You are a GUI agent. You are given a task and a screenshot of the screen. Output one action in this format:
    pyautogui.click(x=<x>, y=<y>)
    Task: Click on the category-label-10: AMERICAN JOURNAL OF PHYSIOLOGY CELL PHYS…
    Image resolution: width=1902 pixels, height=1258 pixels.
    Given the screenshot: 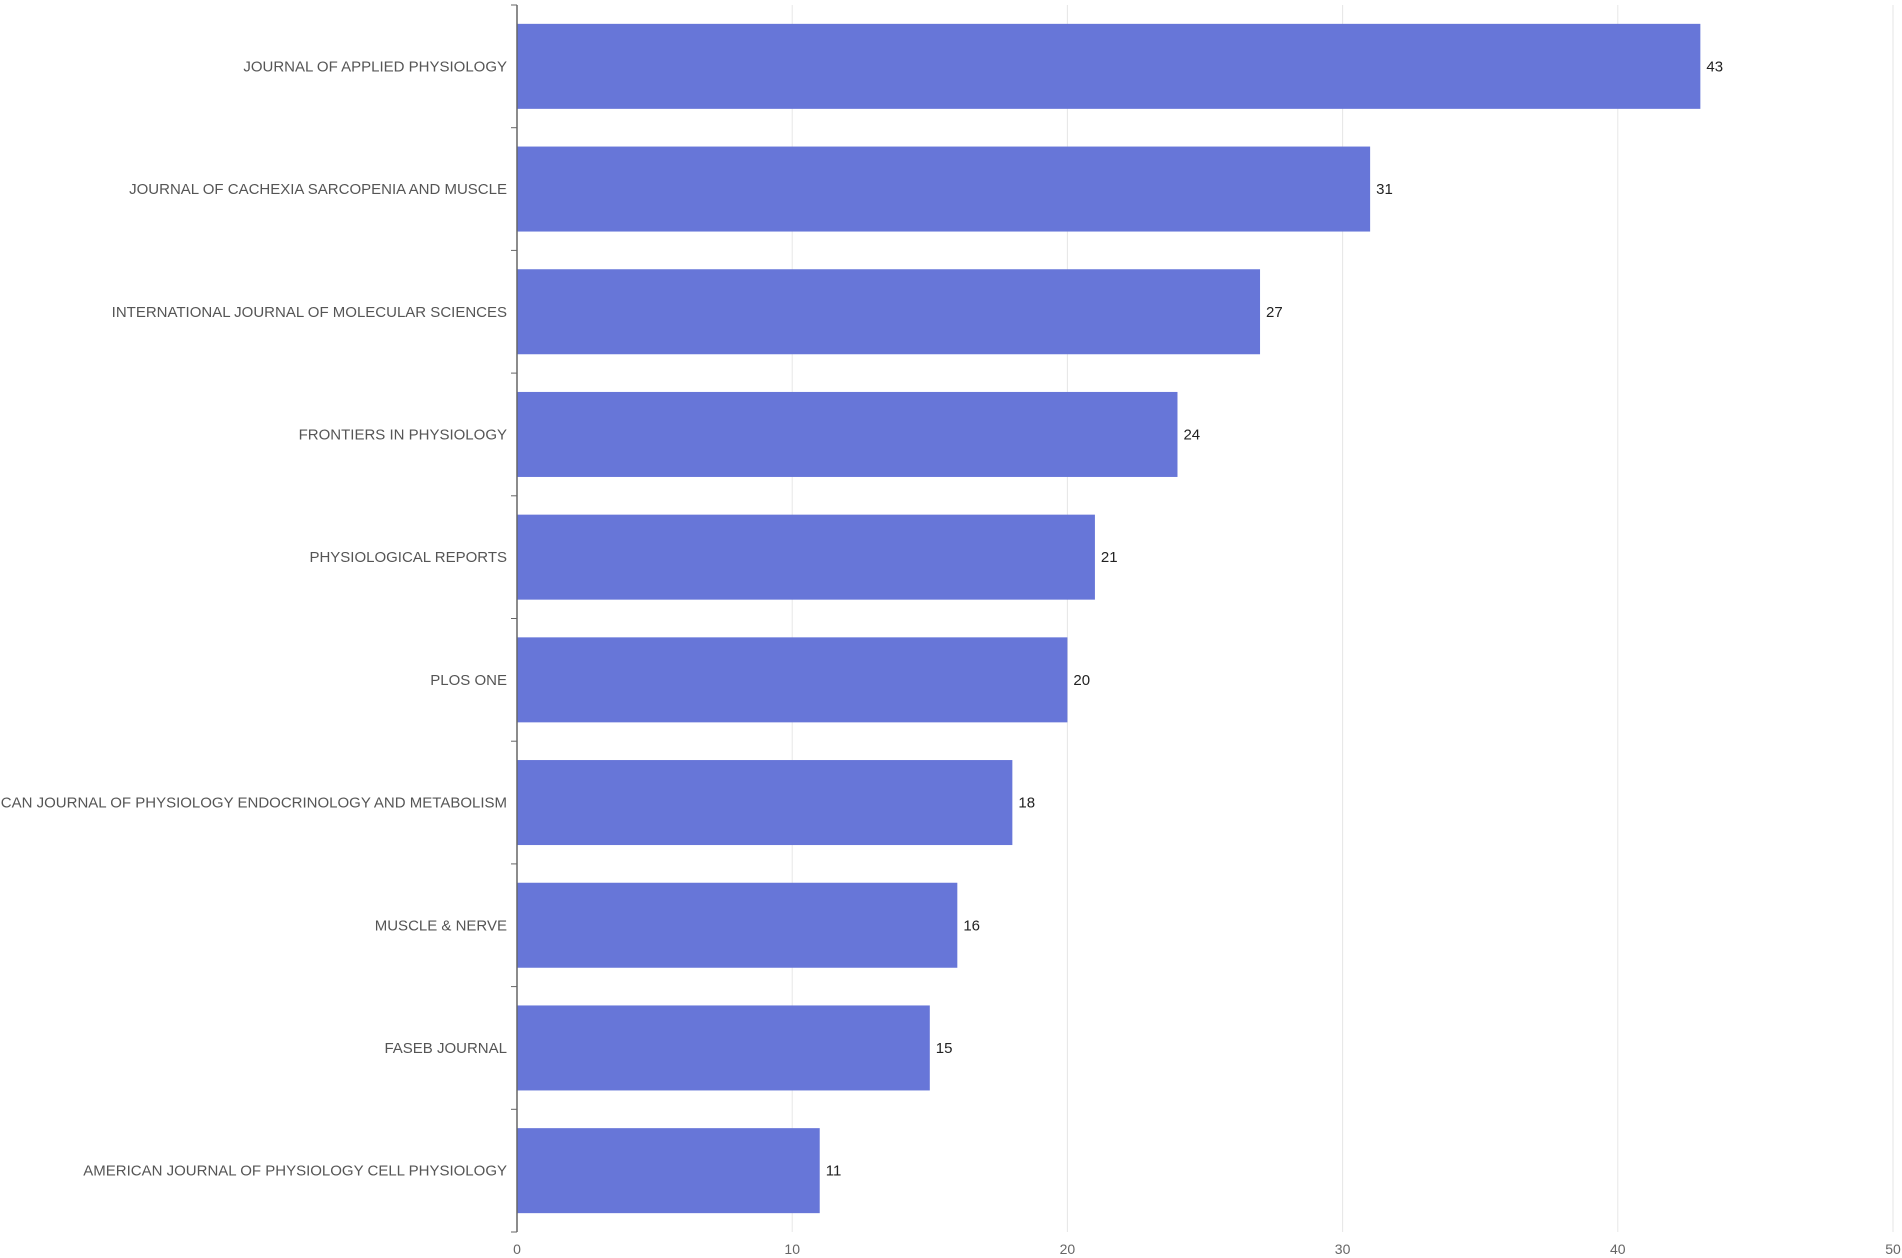 What is the action you would take?
    pyautogui.click(x=295, y=1171)
    